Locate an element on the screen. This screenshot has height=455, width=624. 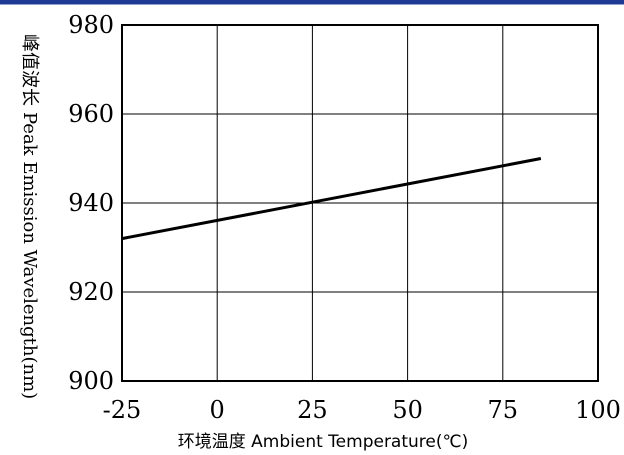
top-band is located at coordinates (312, 2).